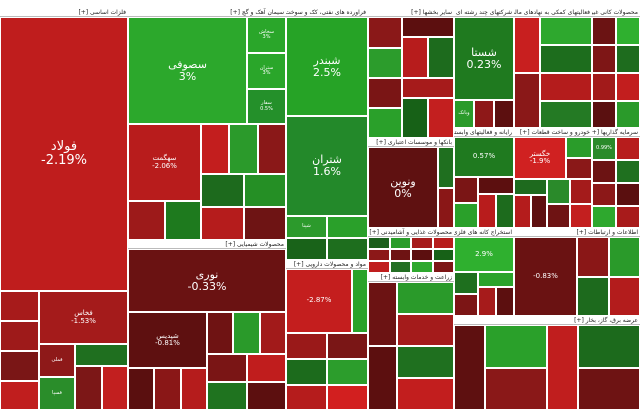 The width and height of the screenshot is (640, 410). I want to click on sector-title: عرضه برق، گاز، بخار [+], so click(547, 320).